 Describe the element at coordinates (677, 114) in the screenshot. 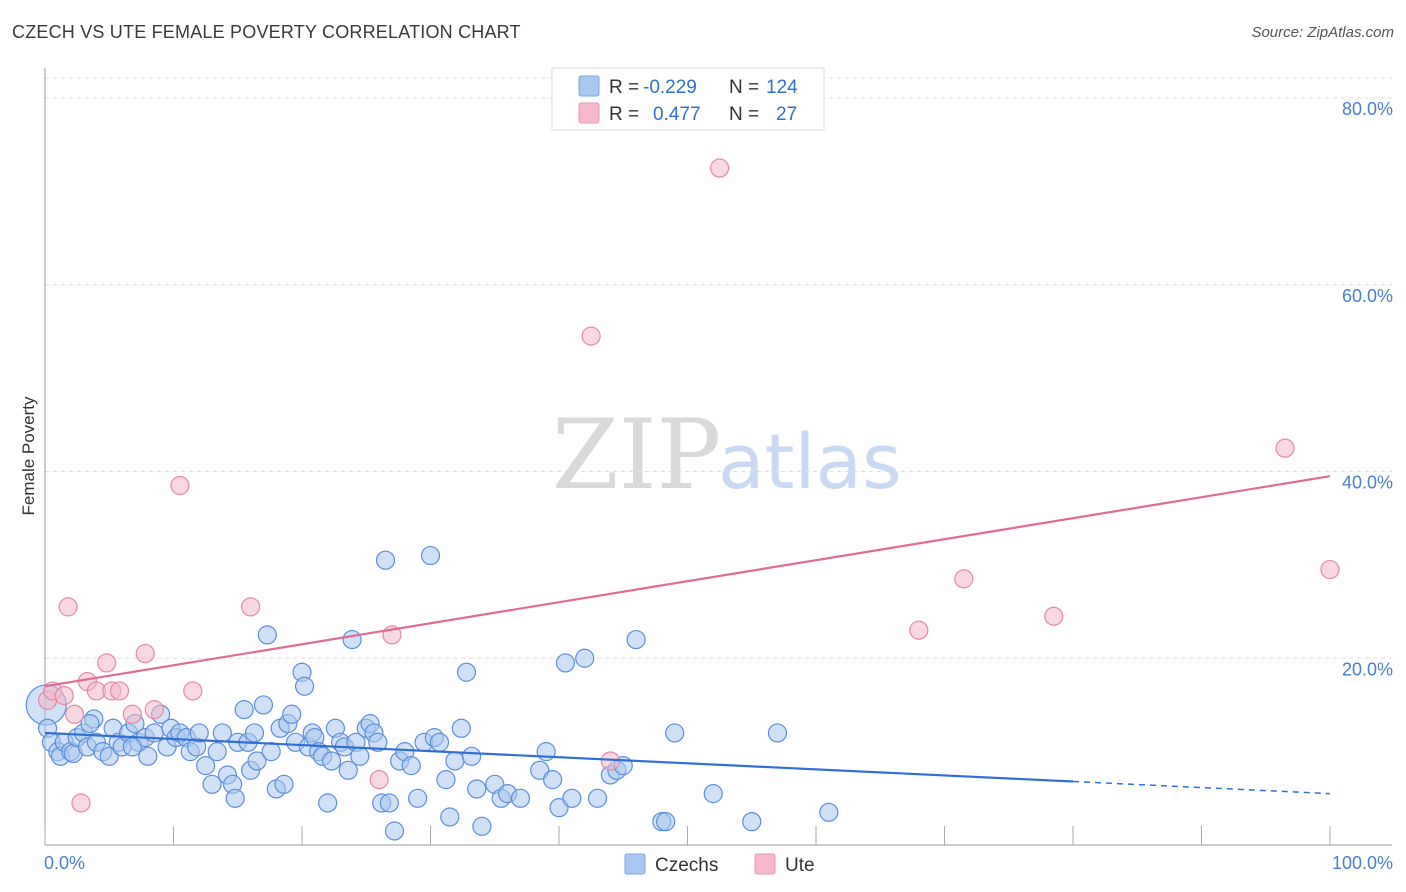

I see `legend-r-value-ute: 0.477` at that location.